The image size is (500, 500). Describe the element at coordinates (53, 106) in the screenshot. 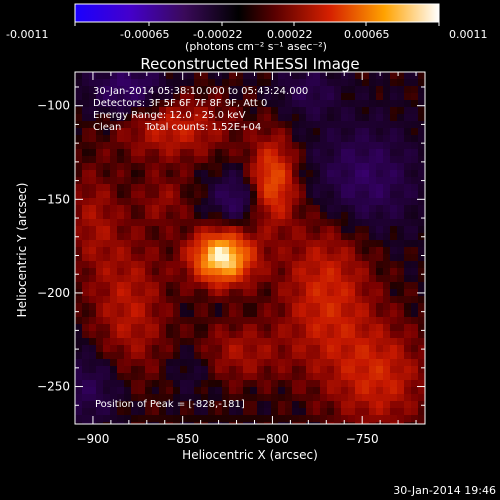

I see `y-tick-label: −100` at that location.